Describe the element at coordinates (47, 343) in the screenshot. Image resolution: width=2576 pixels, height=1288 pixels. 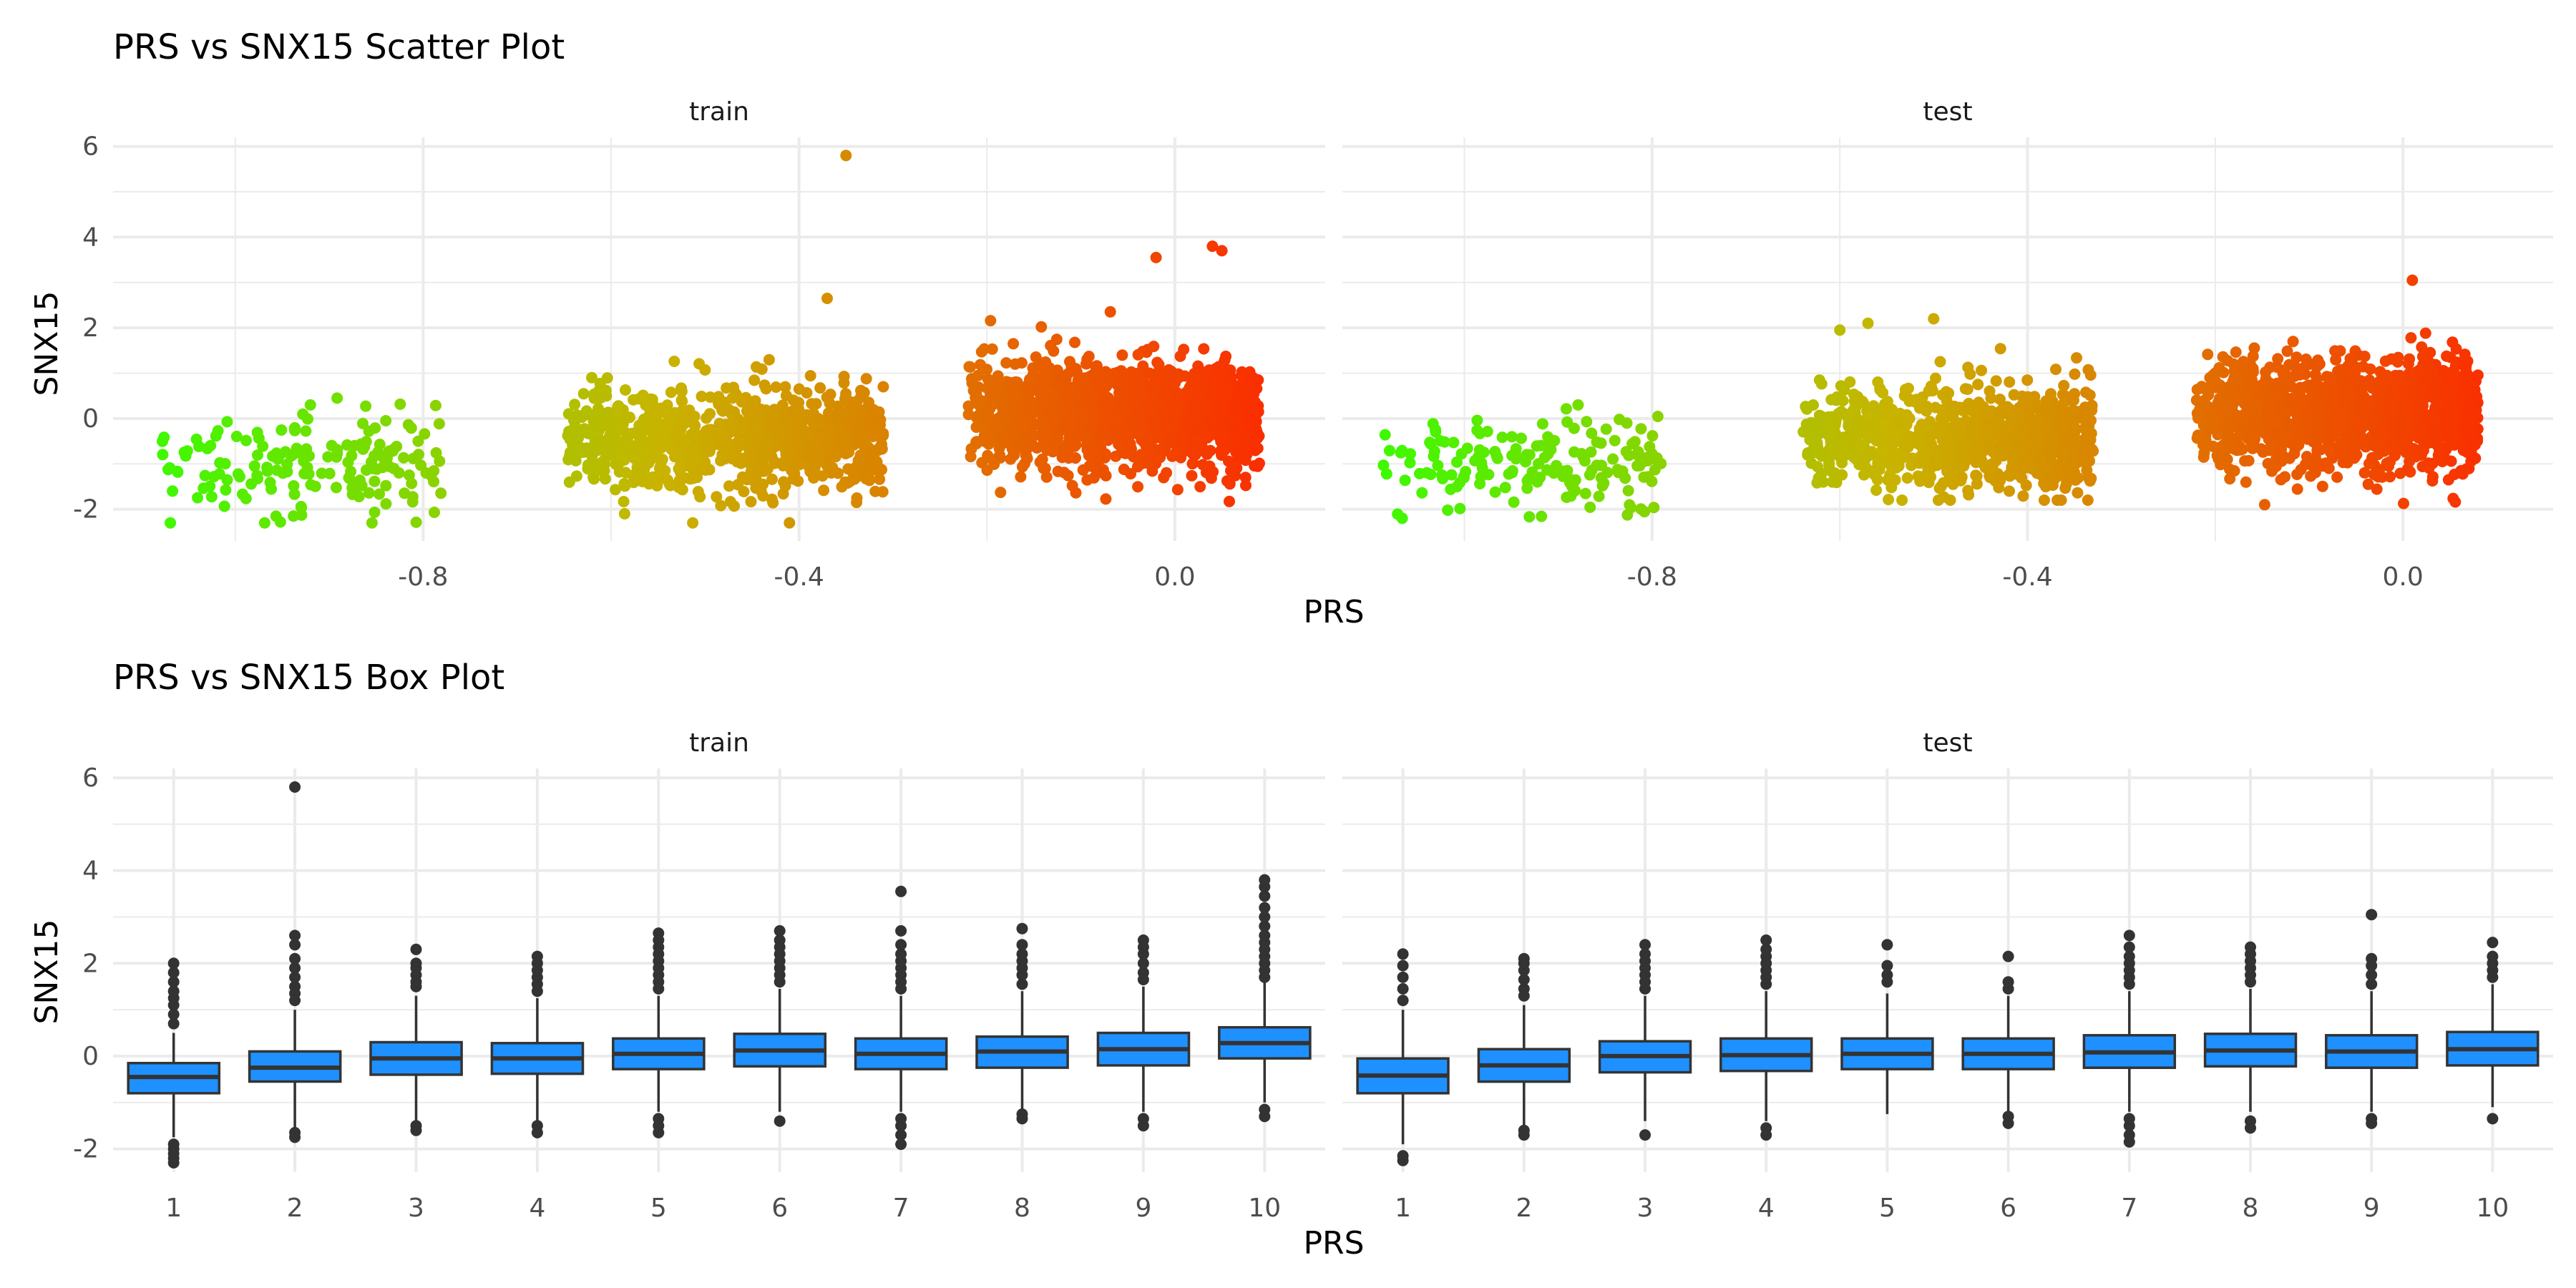
I see `scatter-y-axis-label: SNX15` at that location.